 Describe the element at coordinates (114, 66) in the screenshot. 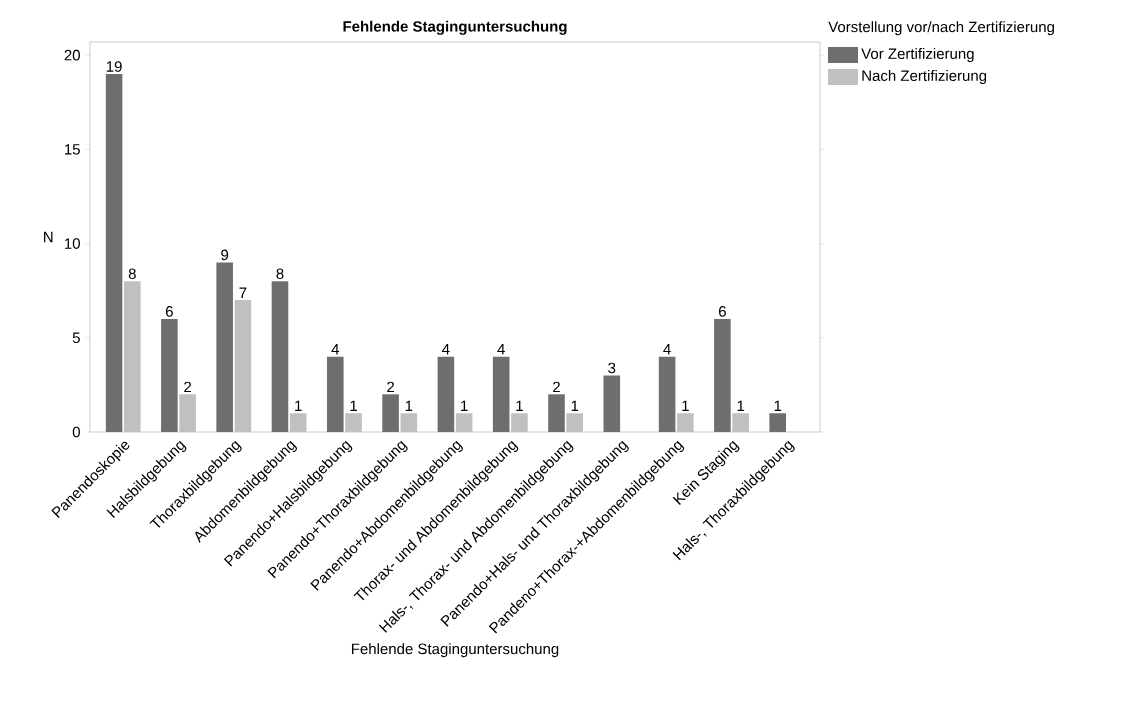

I see `data-label: 19` at that location.